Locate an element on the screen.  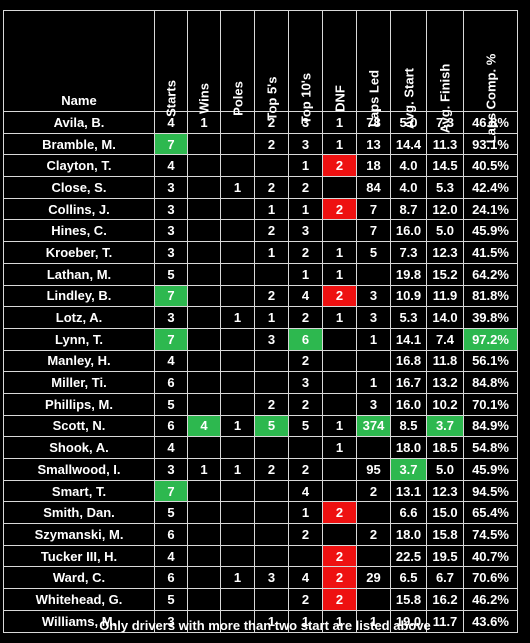
driver-name-cell: Avila, B. is located at coordinates (79, 122).